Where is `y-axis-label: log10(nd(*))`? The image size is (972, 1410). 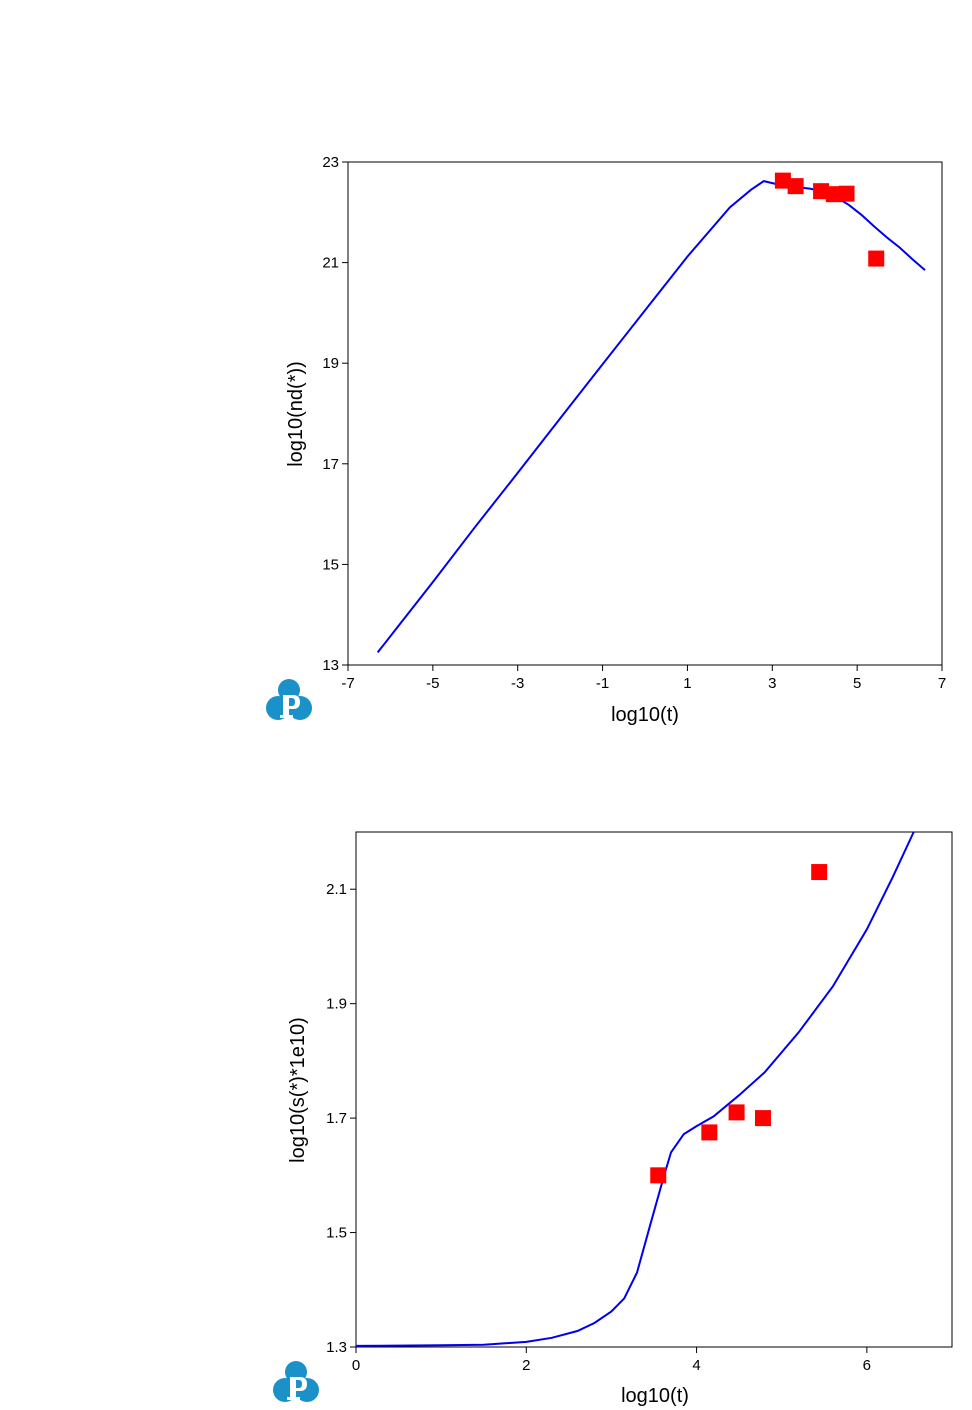 y-axis-label: log10(nd(*)) is located at coordinates (296, 414).